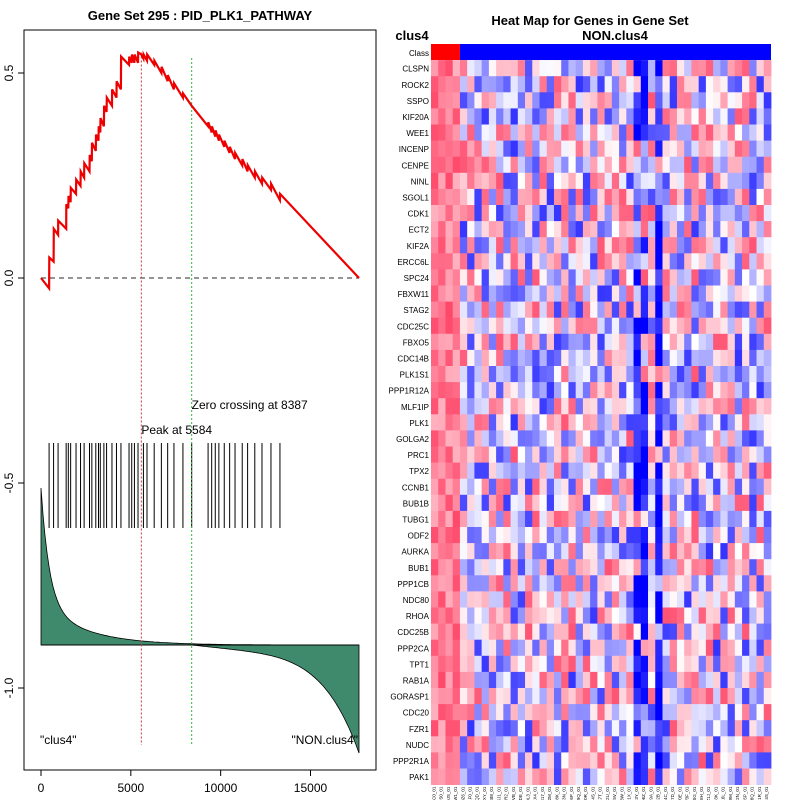 The width and height of the screenshot is (800, 800). What do you see at coordinates (413, 358) in the screenshot?
I see `gene-label: CDC14B` at bounding box center [413, 358].